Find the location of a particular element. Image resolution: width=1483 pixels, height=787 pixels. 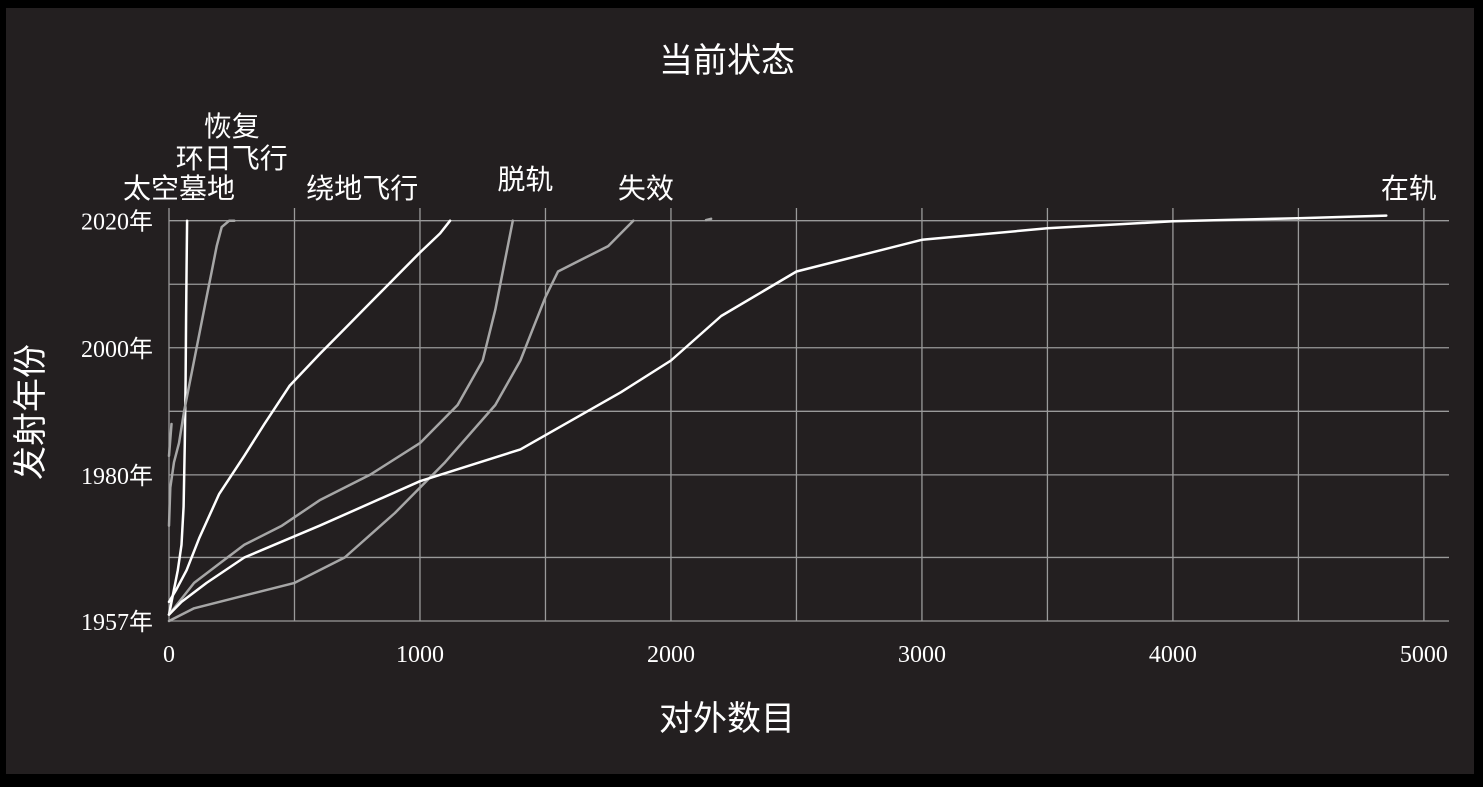

series-label: 太空墓地 is located at coordinates (179, 189).